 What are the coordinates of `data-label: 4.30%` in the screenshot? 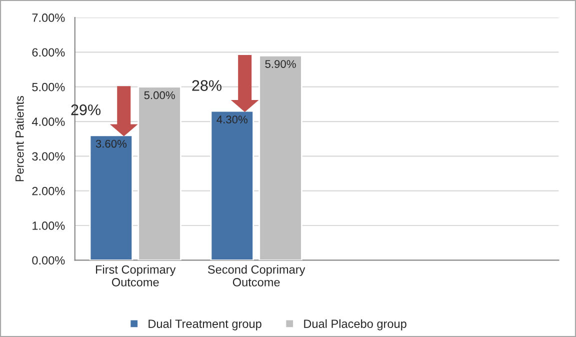 It's located at (232, 120).